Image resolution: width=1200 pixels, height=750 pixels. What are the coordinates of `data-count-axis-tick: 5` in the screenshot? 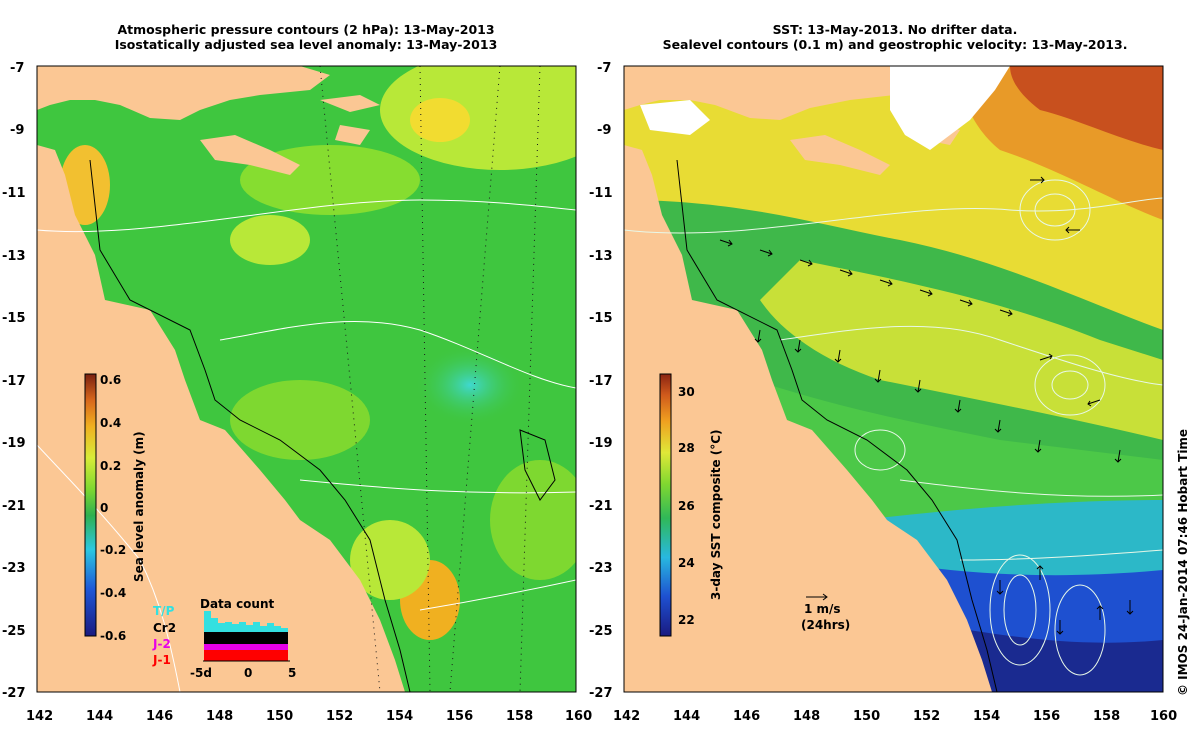 It's located at (292, 673).